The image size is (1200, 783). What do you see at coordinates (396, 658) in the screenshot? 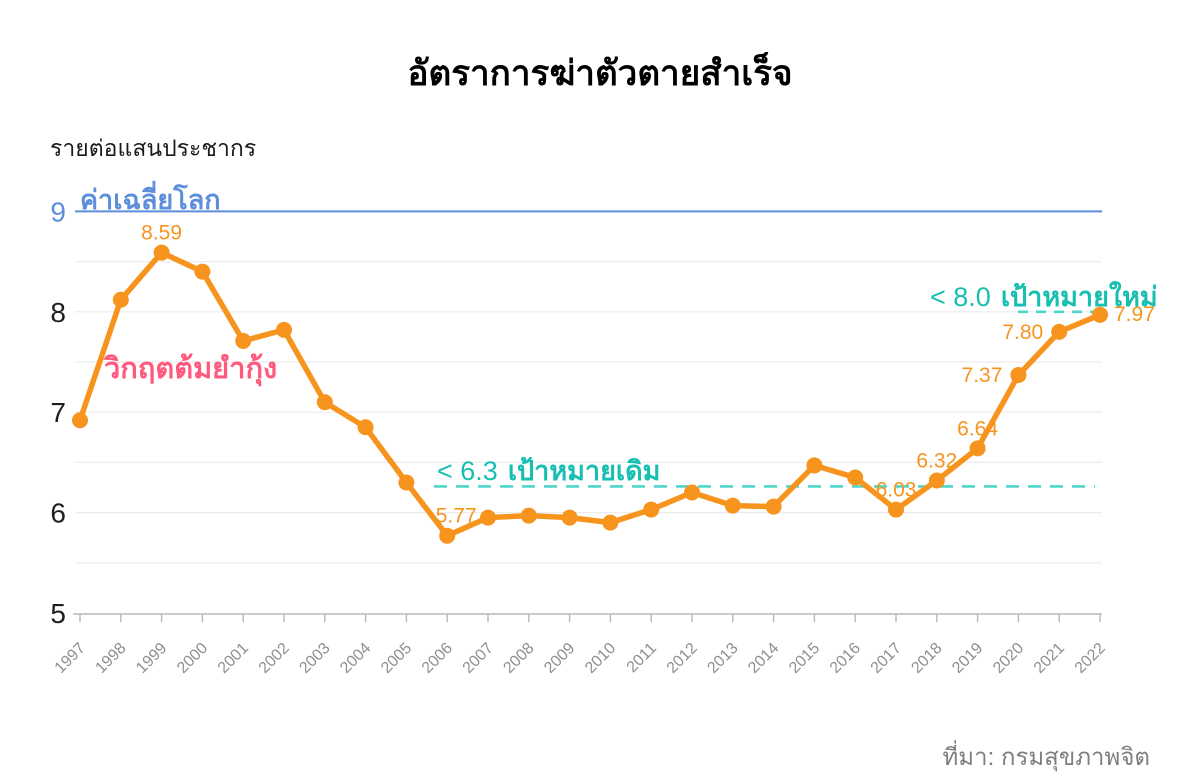
I see `x-tick-label: 2005` at bounding box center [396, 658].